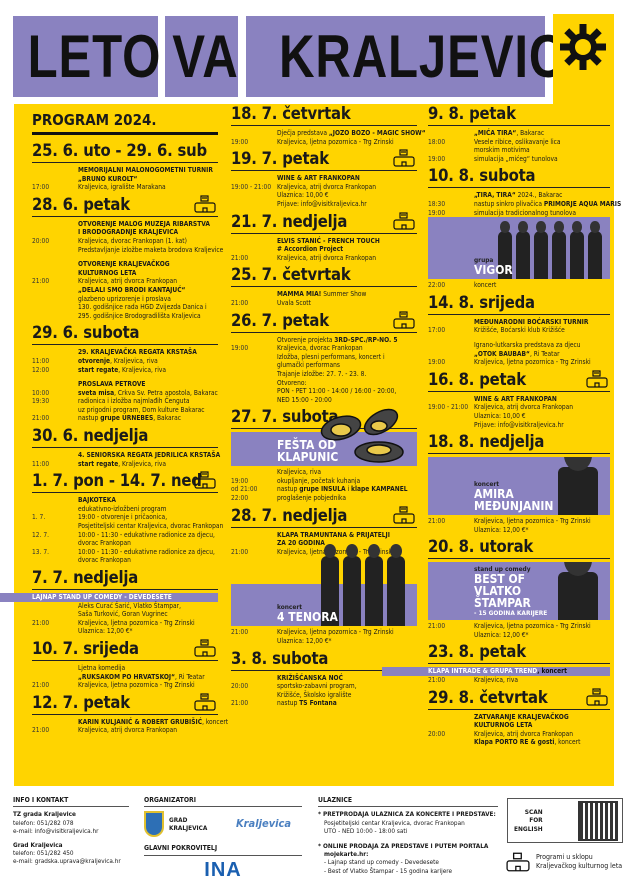 The width and height of the screenshot is (640, 896). I want to click on event-line: LAJNAP STAND UP COMEDY - DEVEDESETE, so click(109, 597).